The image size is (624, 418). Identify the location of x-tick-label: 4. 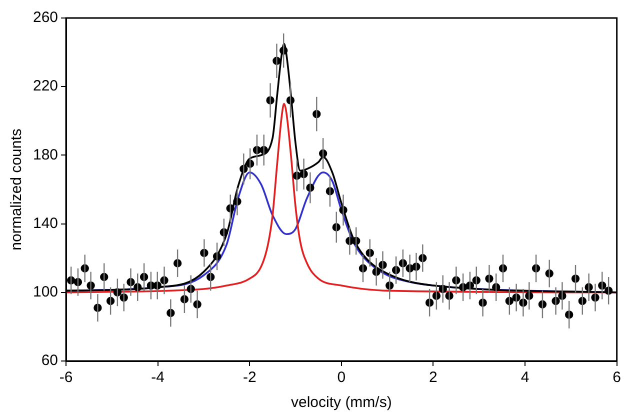
(525, 377).